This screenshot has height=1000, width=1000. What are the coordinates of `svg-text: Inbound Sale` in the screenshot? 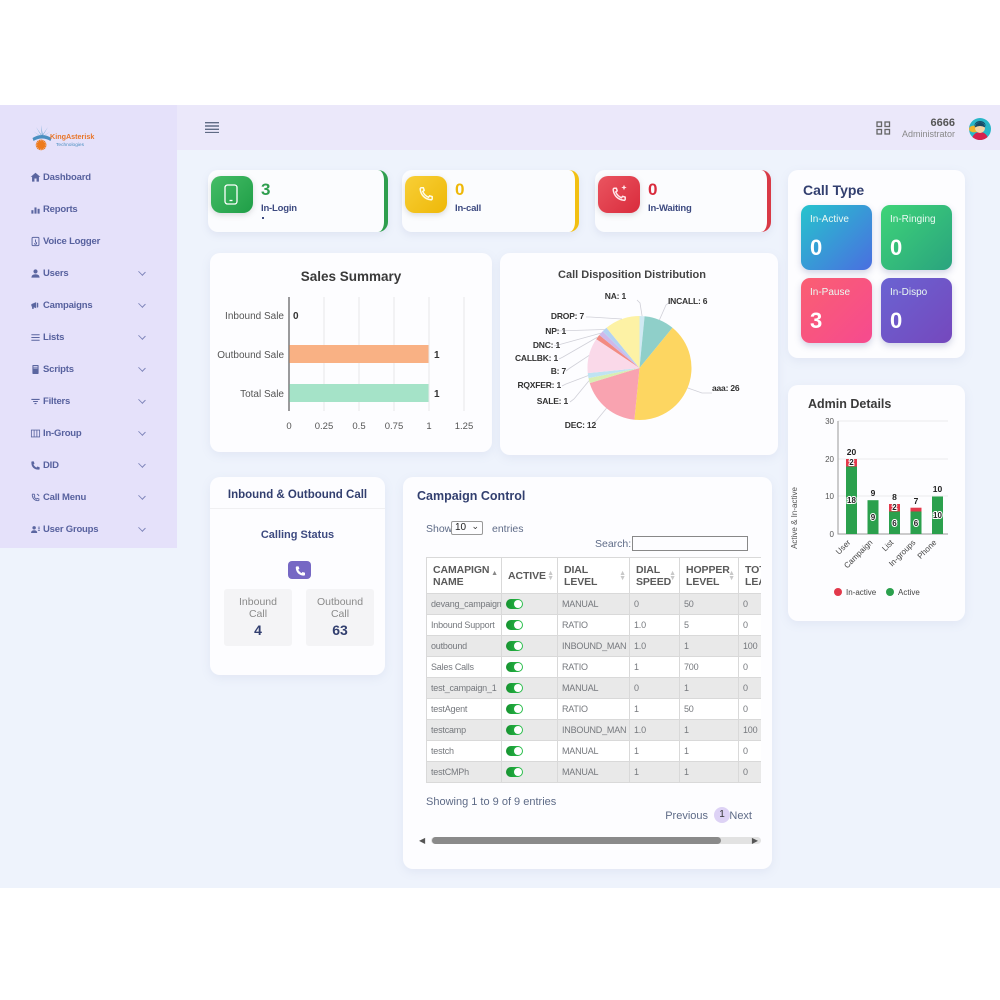 It's located at (254, 316).